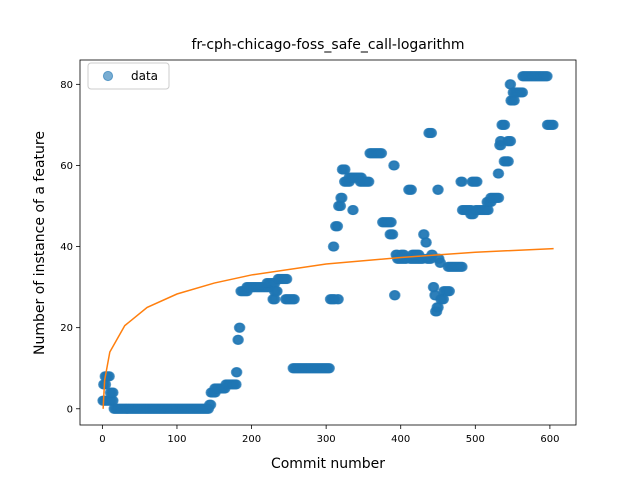 This screenshot has width=640, height=480. Describe the element at coordinates (400, 439) in the screenshot. I see `x-tick-label: 400` at that location.